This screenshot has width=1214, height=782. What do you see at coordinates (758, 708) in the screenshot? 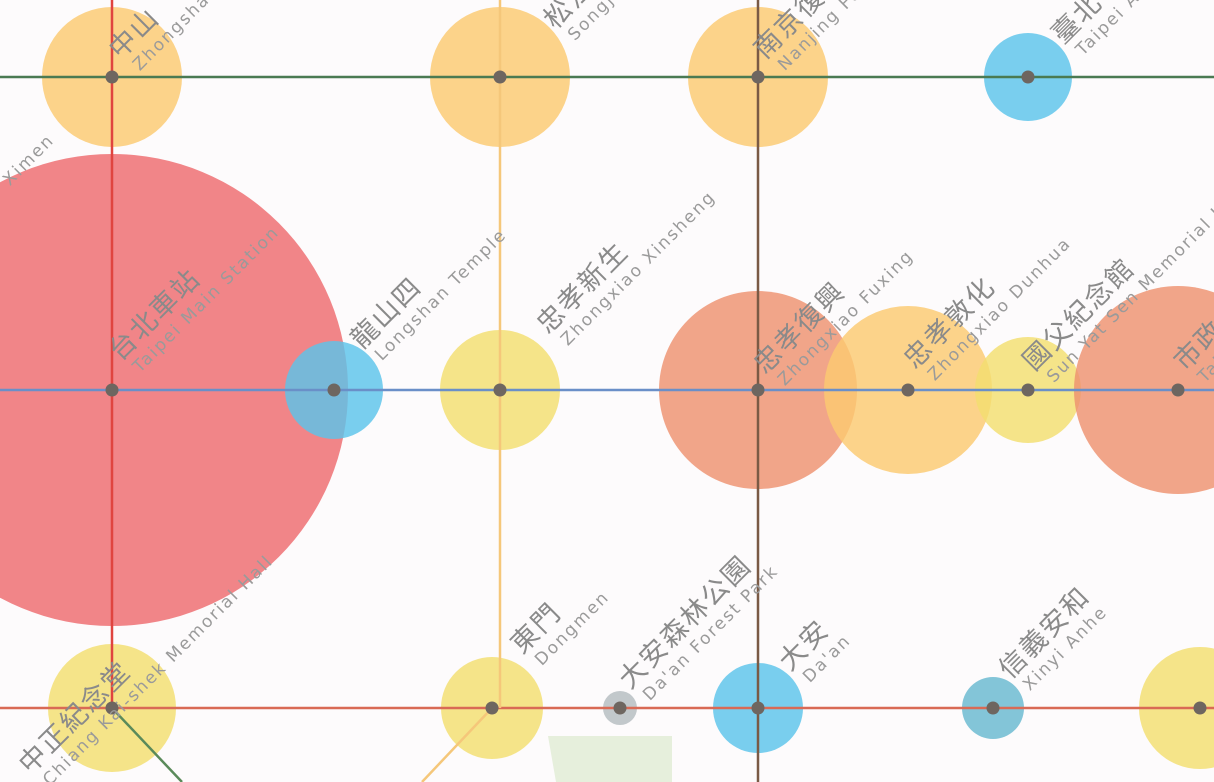
I see `station-dot-da-an` at bounding box center [758, 708].